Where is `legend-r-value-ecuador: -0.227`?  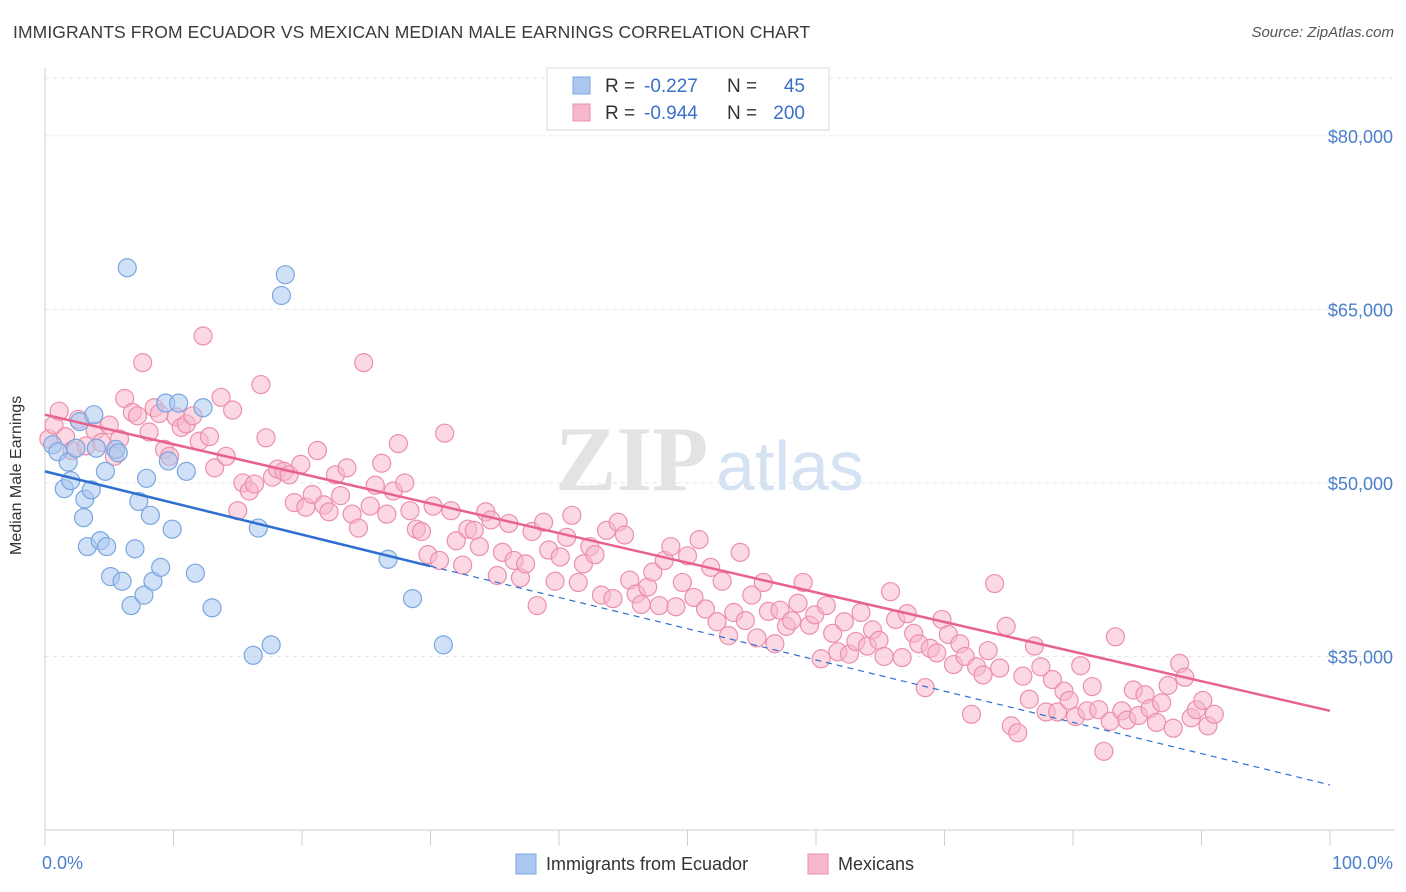 legend-r-value-ecuador: -0.227 is located at coordinates (671, 86).